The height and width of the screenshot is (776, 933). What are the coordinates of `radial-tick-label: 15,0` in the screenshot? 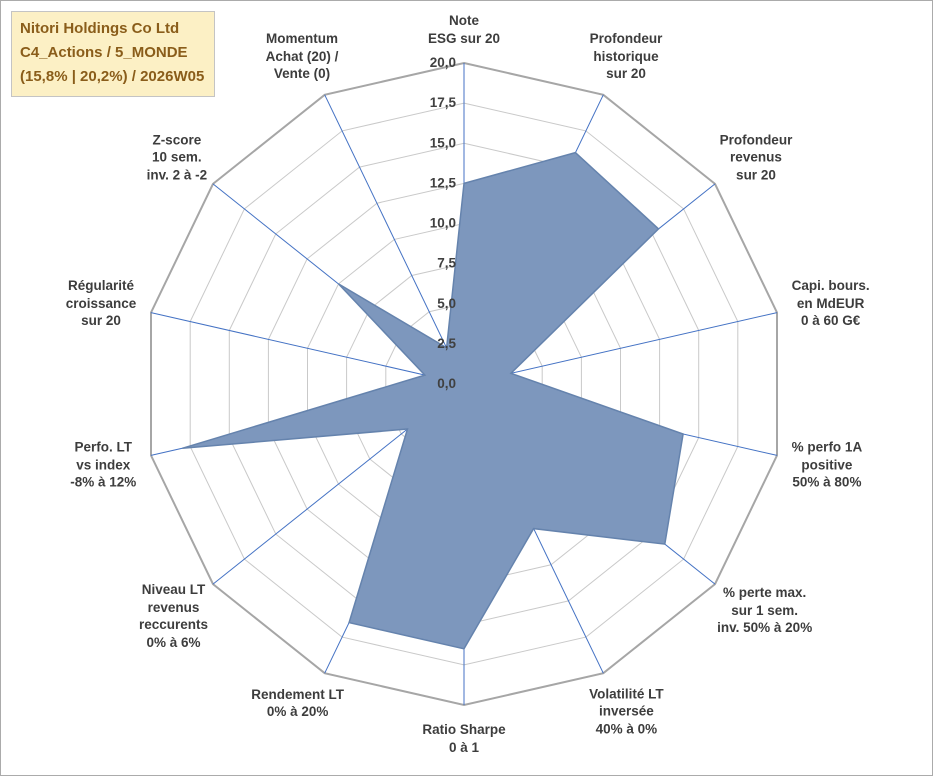 It's located at (443, 142).